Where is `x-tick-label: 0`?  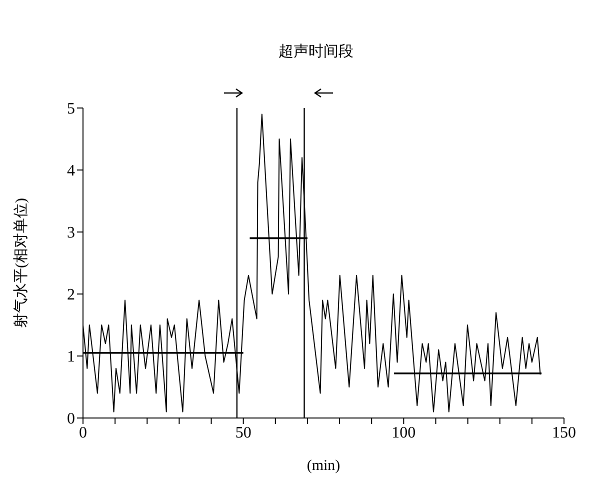
x-tick-label: 0 is located at coordinates (83, 433).